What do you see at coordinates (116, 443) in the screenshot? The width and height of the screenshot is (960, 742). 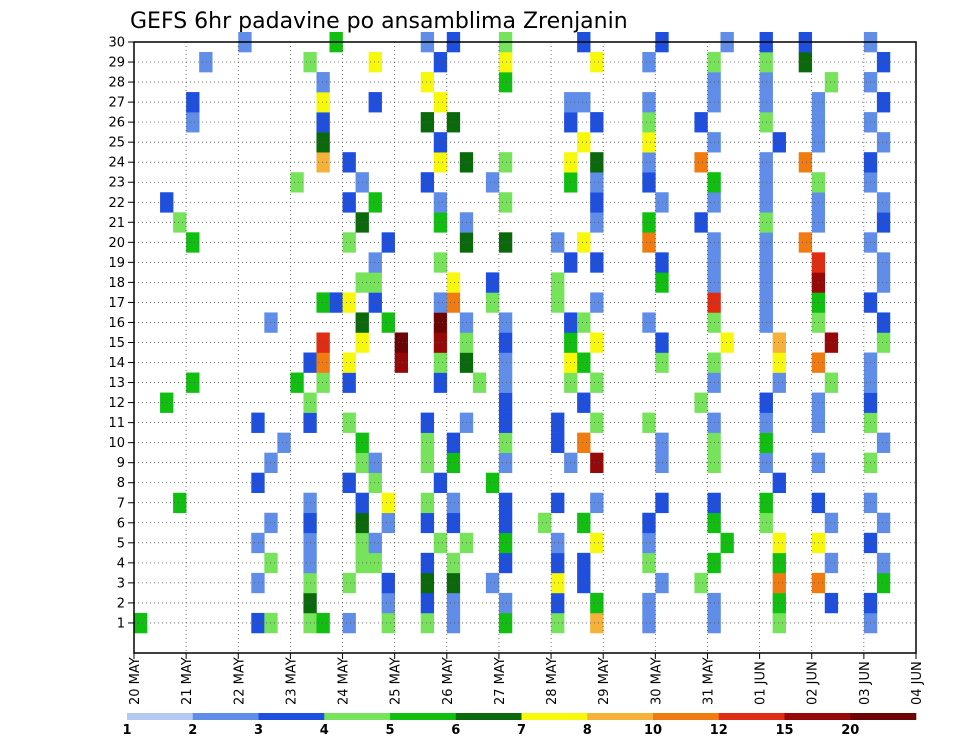 I see `y-tick-label: 10` at bounding box center [116, 443].